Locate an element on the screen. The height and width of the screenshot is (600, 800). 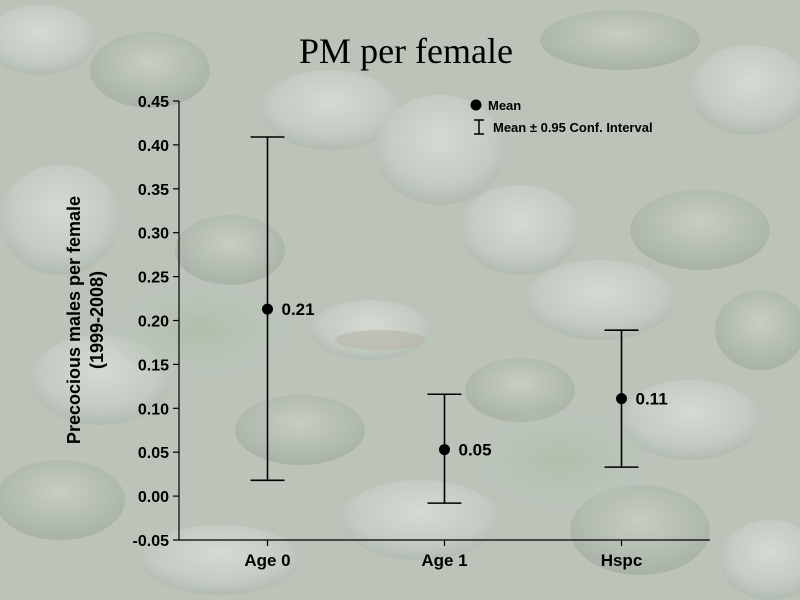
y-tick-label: 0.10 is located at coordinates (153, 409).